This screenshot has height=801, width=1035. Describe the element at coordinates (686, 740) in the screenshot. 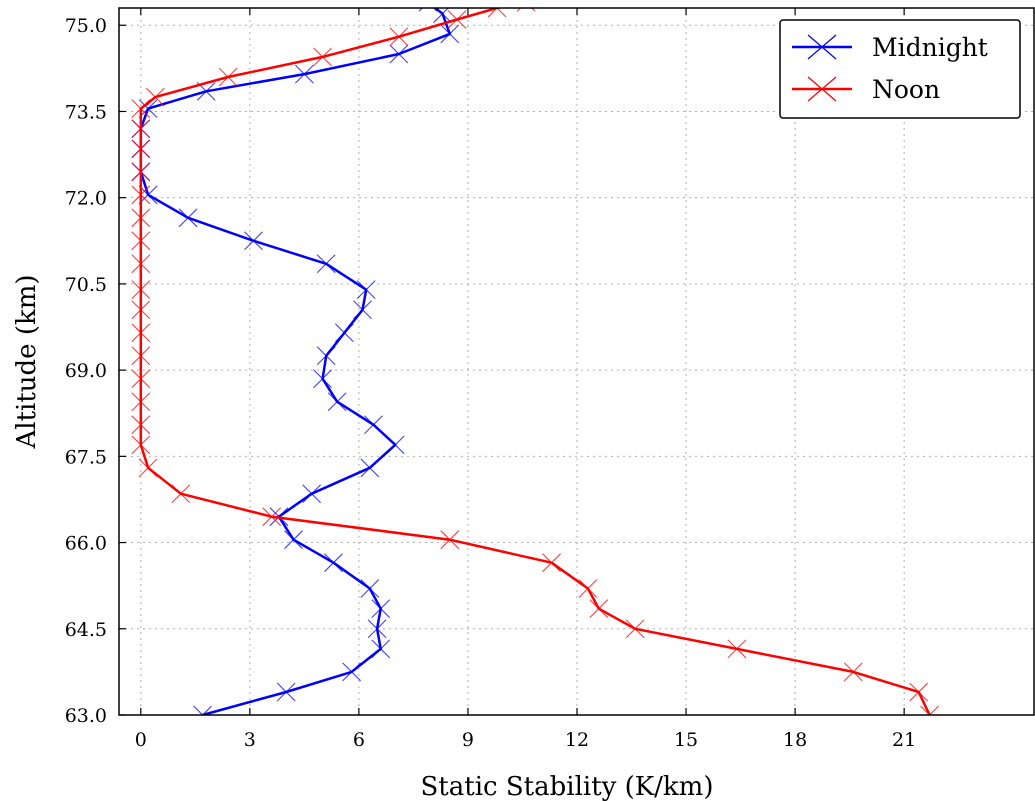

I see `x-tick-label: 15` at that location.